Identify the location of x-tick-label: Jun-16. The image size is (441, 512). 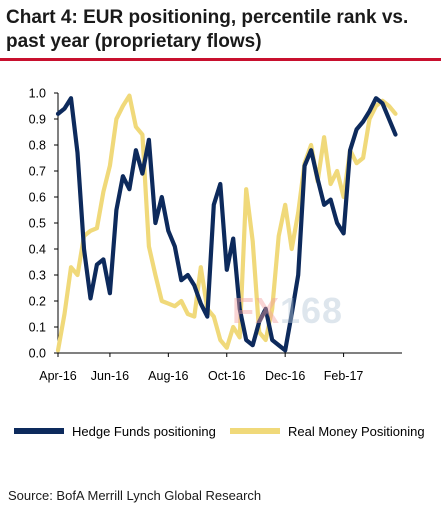
(110, 376).